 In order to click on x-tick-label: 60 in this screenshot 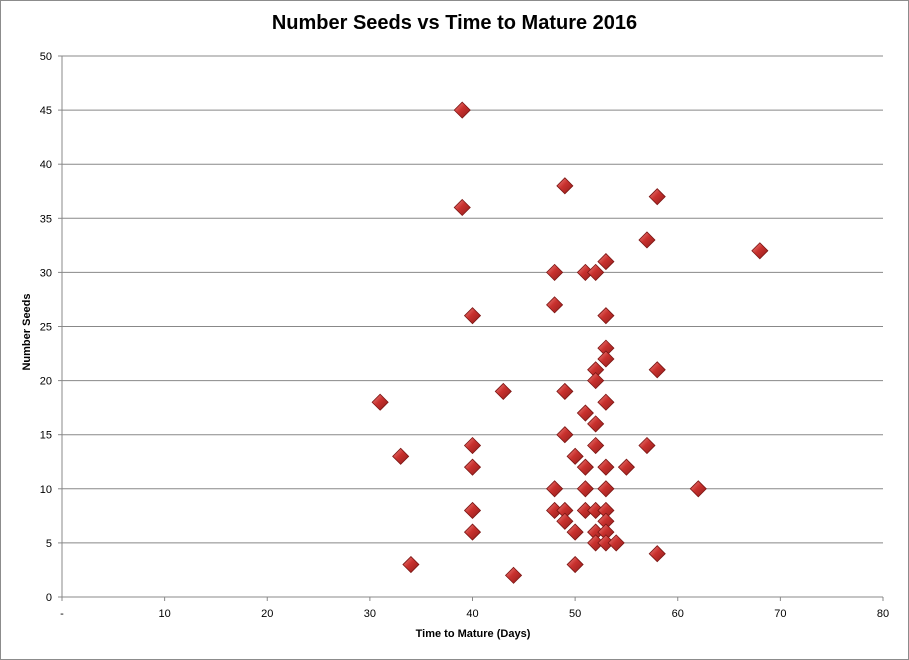, I will do `click(678, 614)`.